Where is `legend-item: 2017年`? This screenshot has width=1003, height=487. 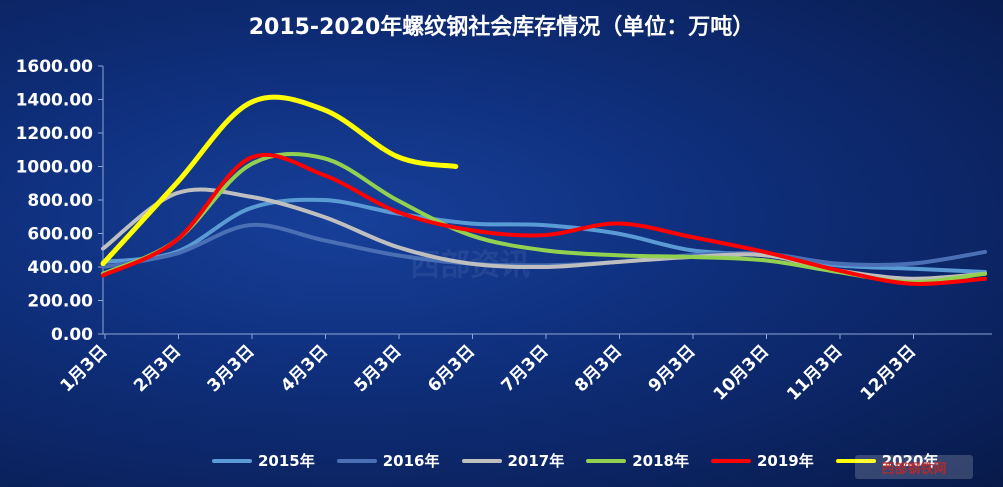
legend-item: 2017年 is located at coordinates (513, 460).